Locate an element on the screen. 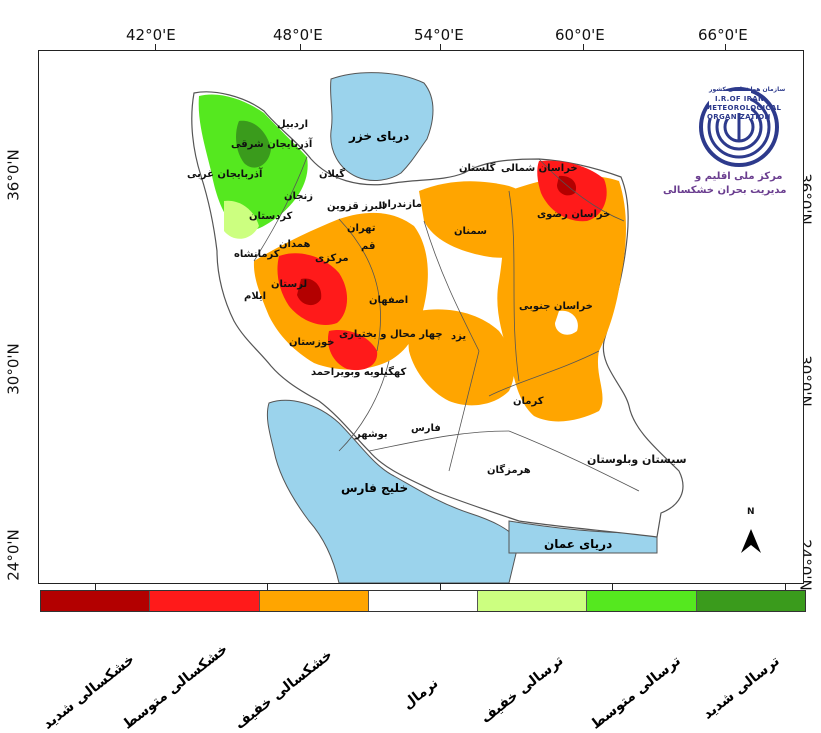 Image resolution: width=821 pixels, height=733 pixels. mild-drought-south is located at coordinates (461, 357).